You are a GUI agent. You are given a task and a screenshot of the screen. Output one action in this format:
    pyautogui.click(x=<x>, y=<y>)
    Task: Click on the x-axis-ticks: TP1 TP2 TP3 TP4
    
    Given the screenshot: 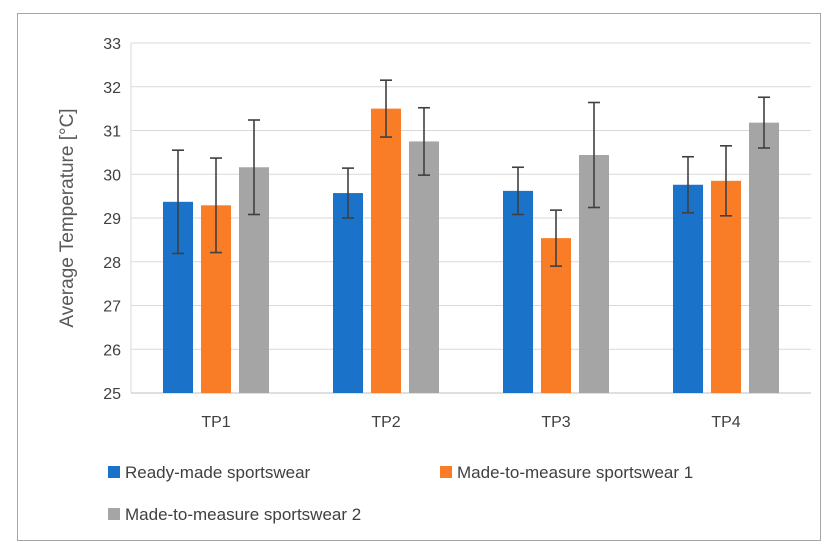 What is the action you would take?
    pyautogui.click(x=470, y=422)
    